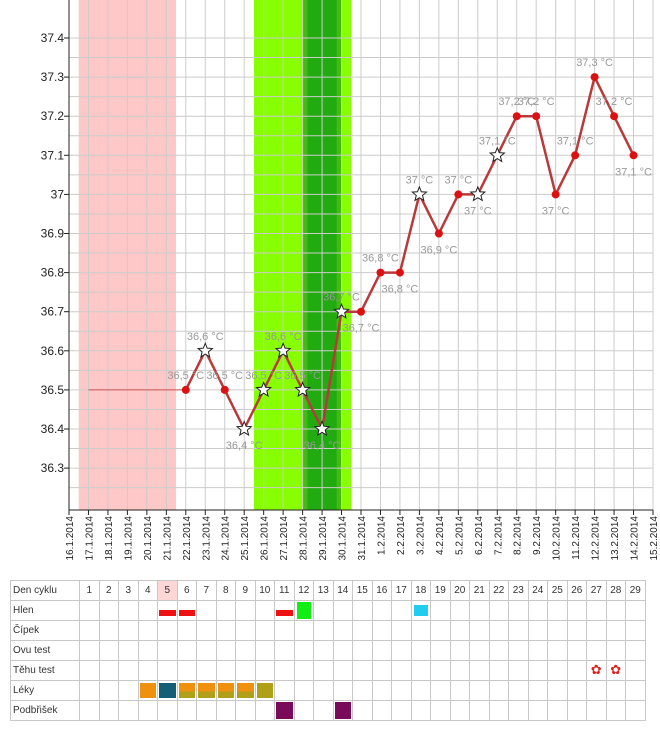 The width and height of the screenshot is (660, 740). I want to click on cycle-day-cell: 1, so click(89, 590).